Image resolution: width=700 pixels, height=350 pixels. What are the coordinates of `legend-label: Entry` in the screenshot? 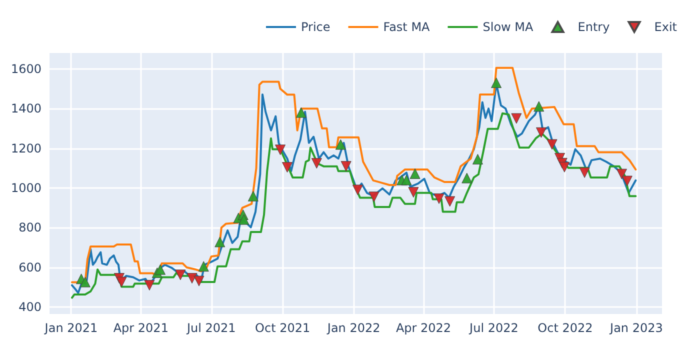 It's located at (594, 27).